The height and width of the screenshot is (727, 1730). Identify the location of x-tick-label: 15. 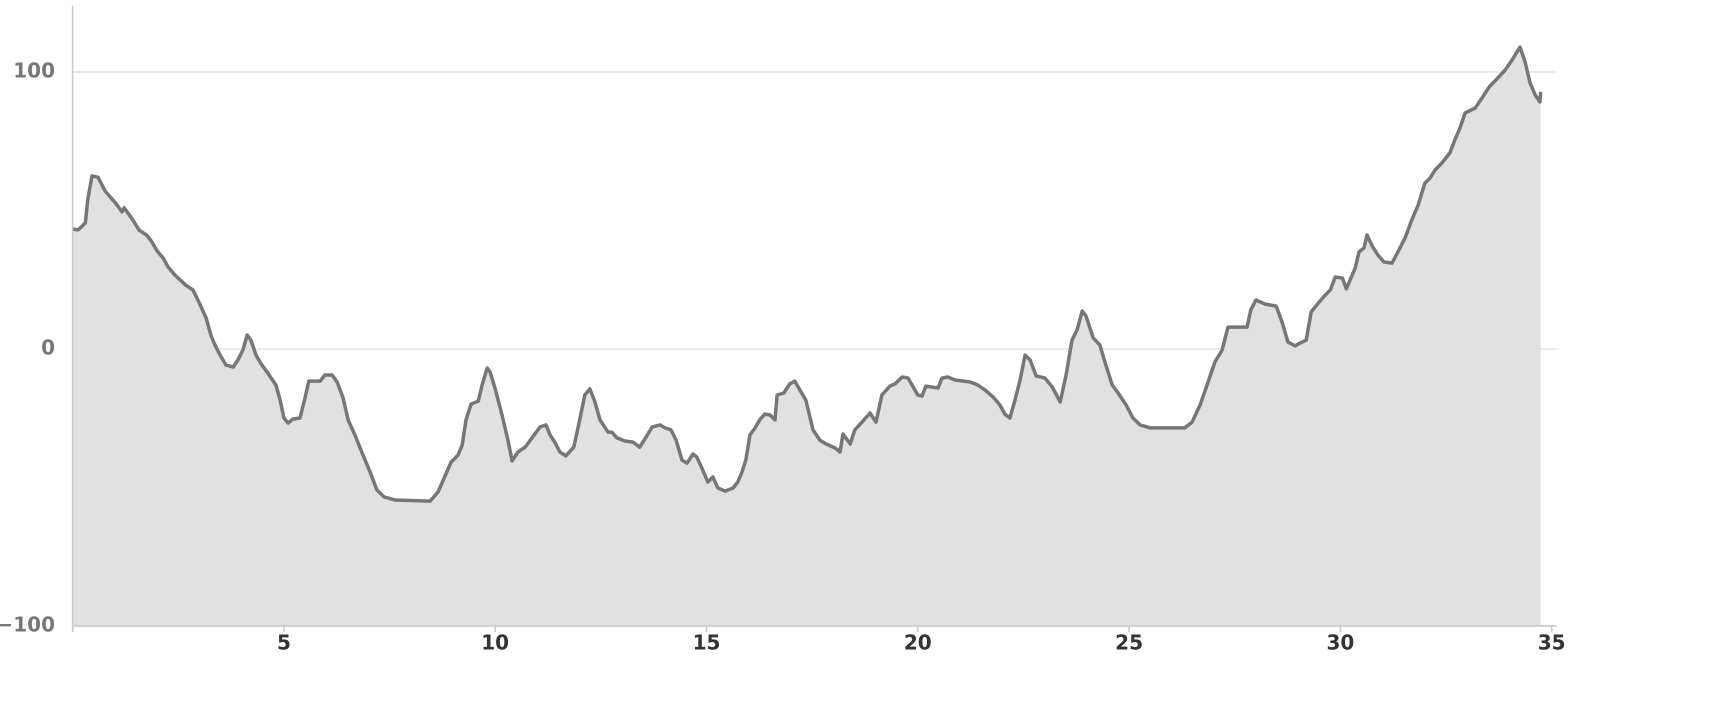
(707, 643).